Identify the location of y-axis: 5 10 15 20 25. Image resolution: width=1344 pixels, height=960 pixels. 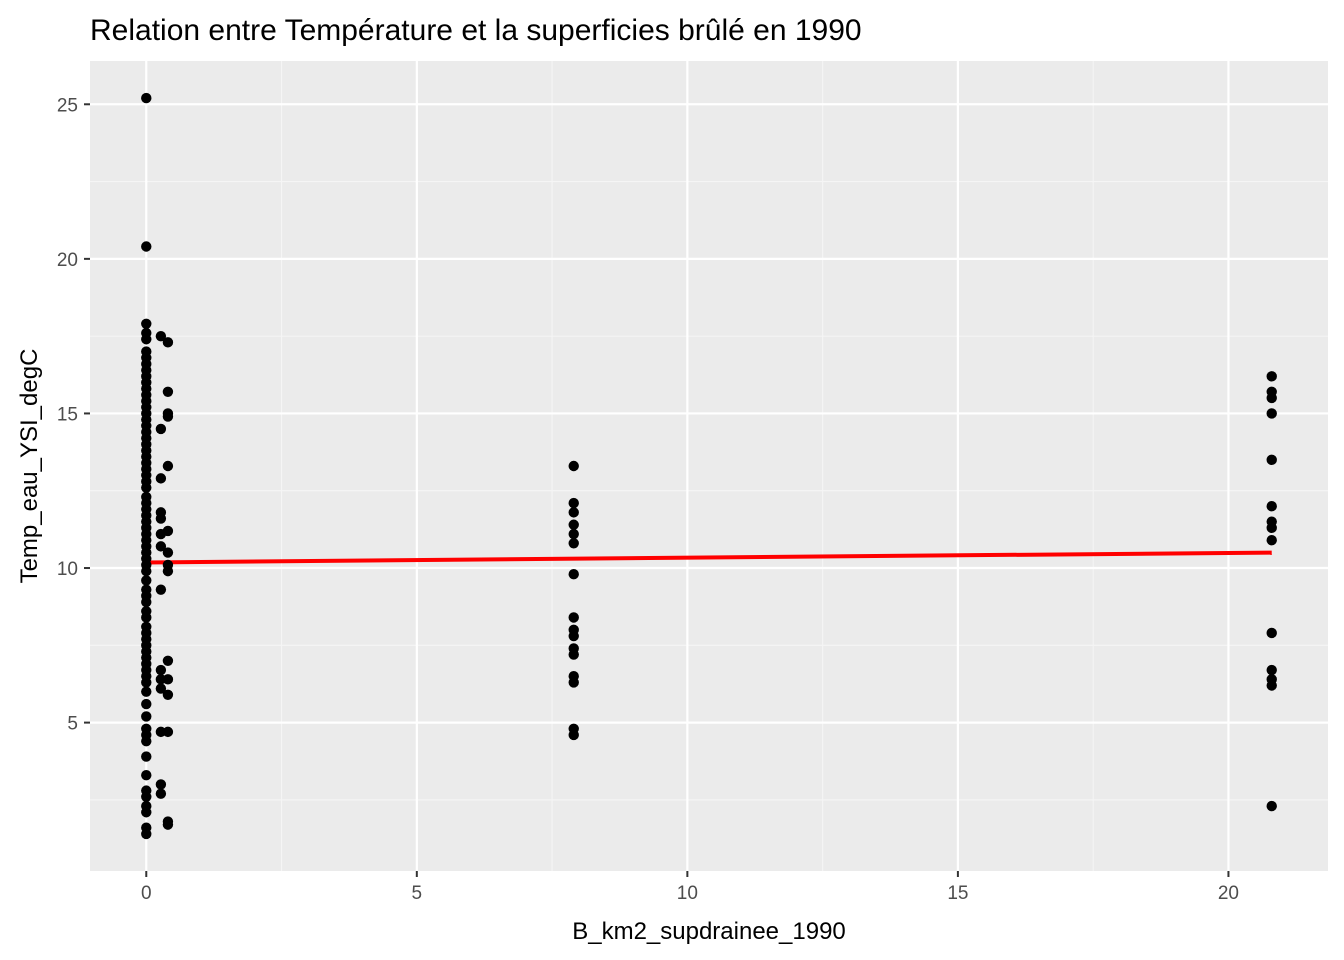
(73, 415).